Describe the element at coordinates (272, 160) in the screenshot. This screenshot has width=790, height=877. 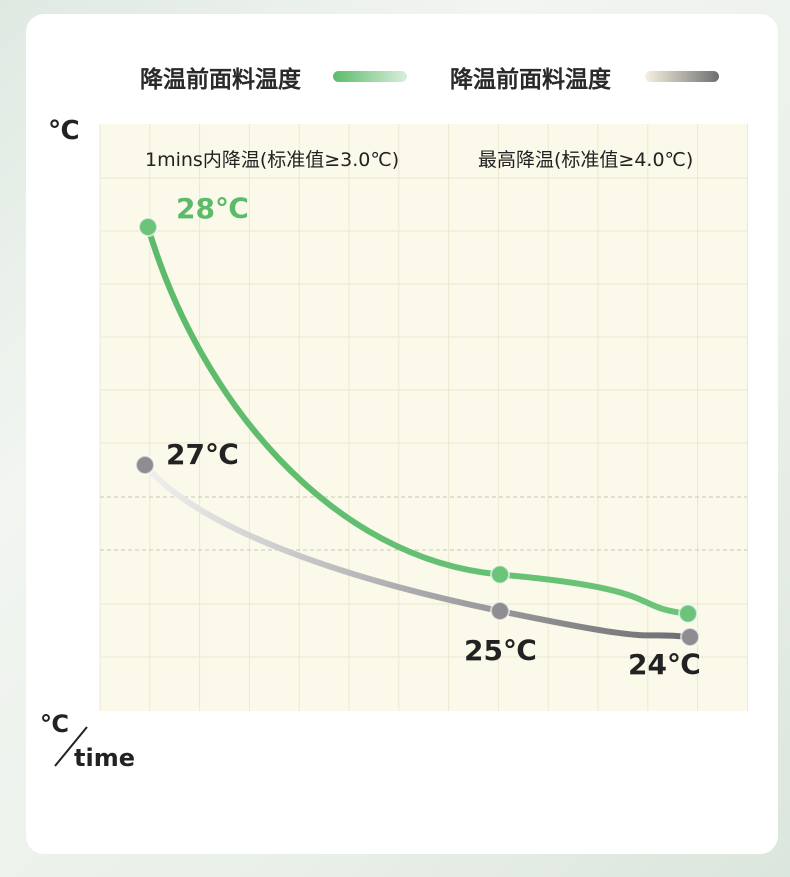
I see `annotation-1min: 1mins内降温(标准值≥3.0℃)` at that location.